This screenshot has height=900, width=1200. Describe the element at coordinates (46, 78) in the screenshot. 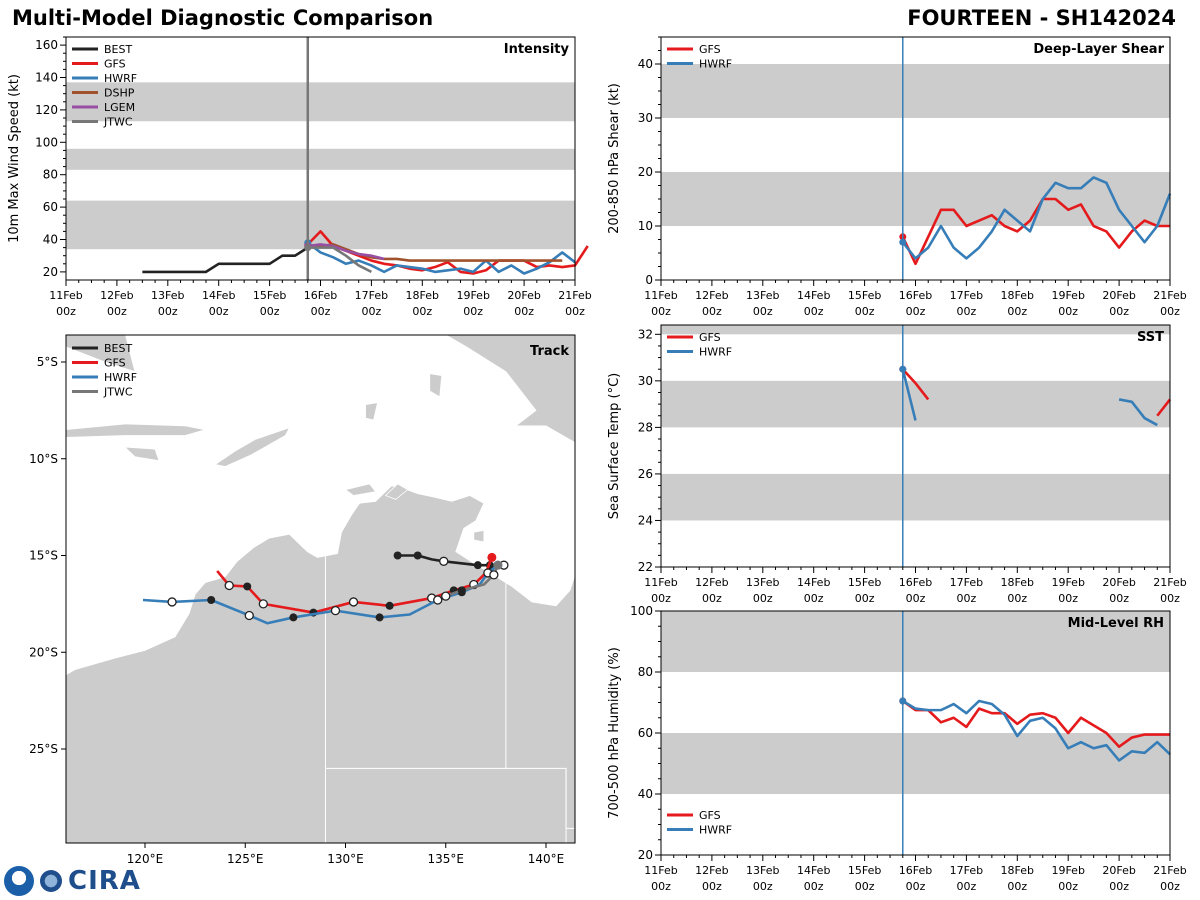

I see `y-tick-label: 140` at that location.